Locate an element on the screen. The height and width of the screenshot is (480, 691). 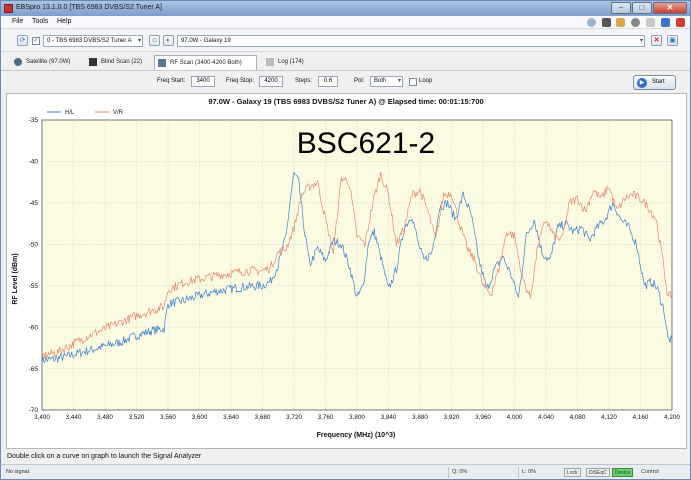
search-icon is located at coordinates (591, 22).